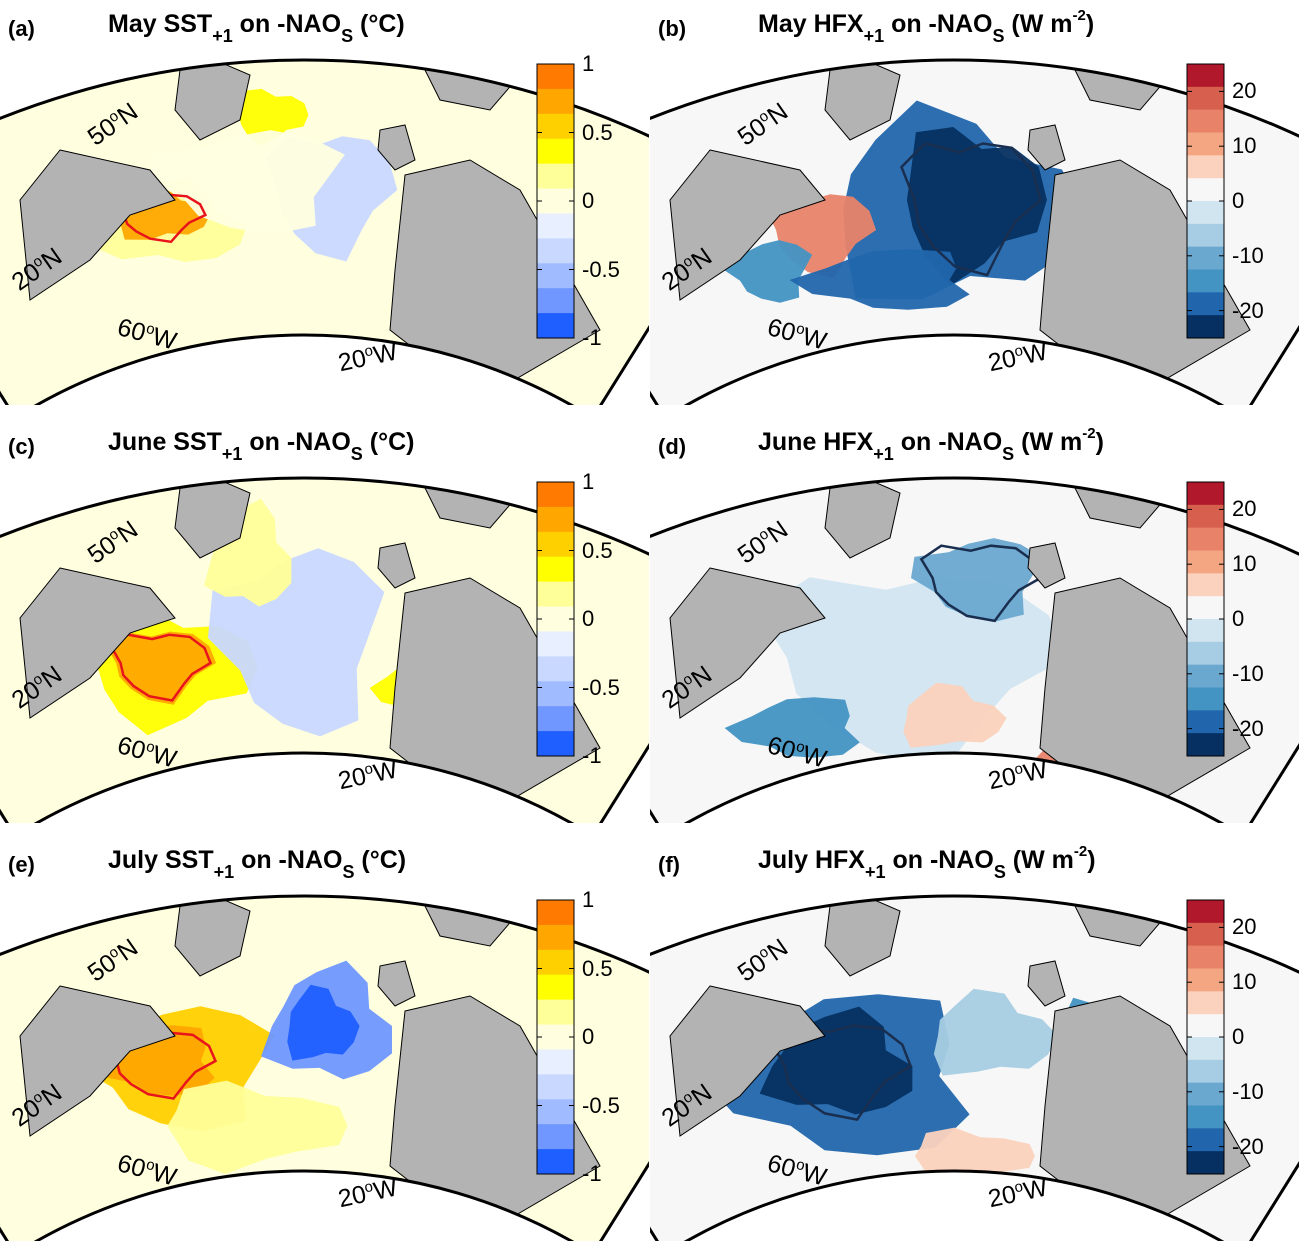 The height and width of the screenshot is (1241, 1299). Describe the element at coordinates (669, 864) in the screenshot. I see `panel-letter: (f)` at that location.